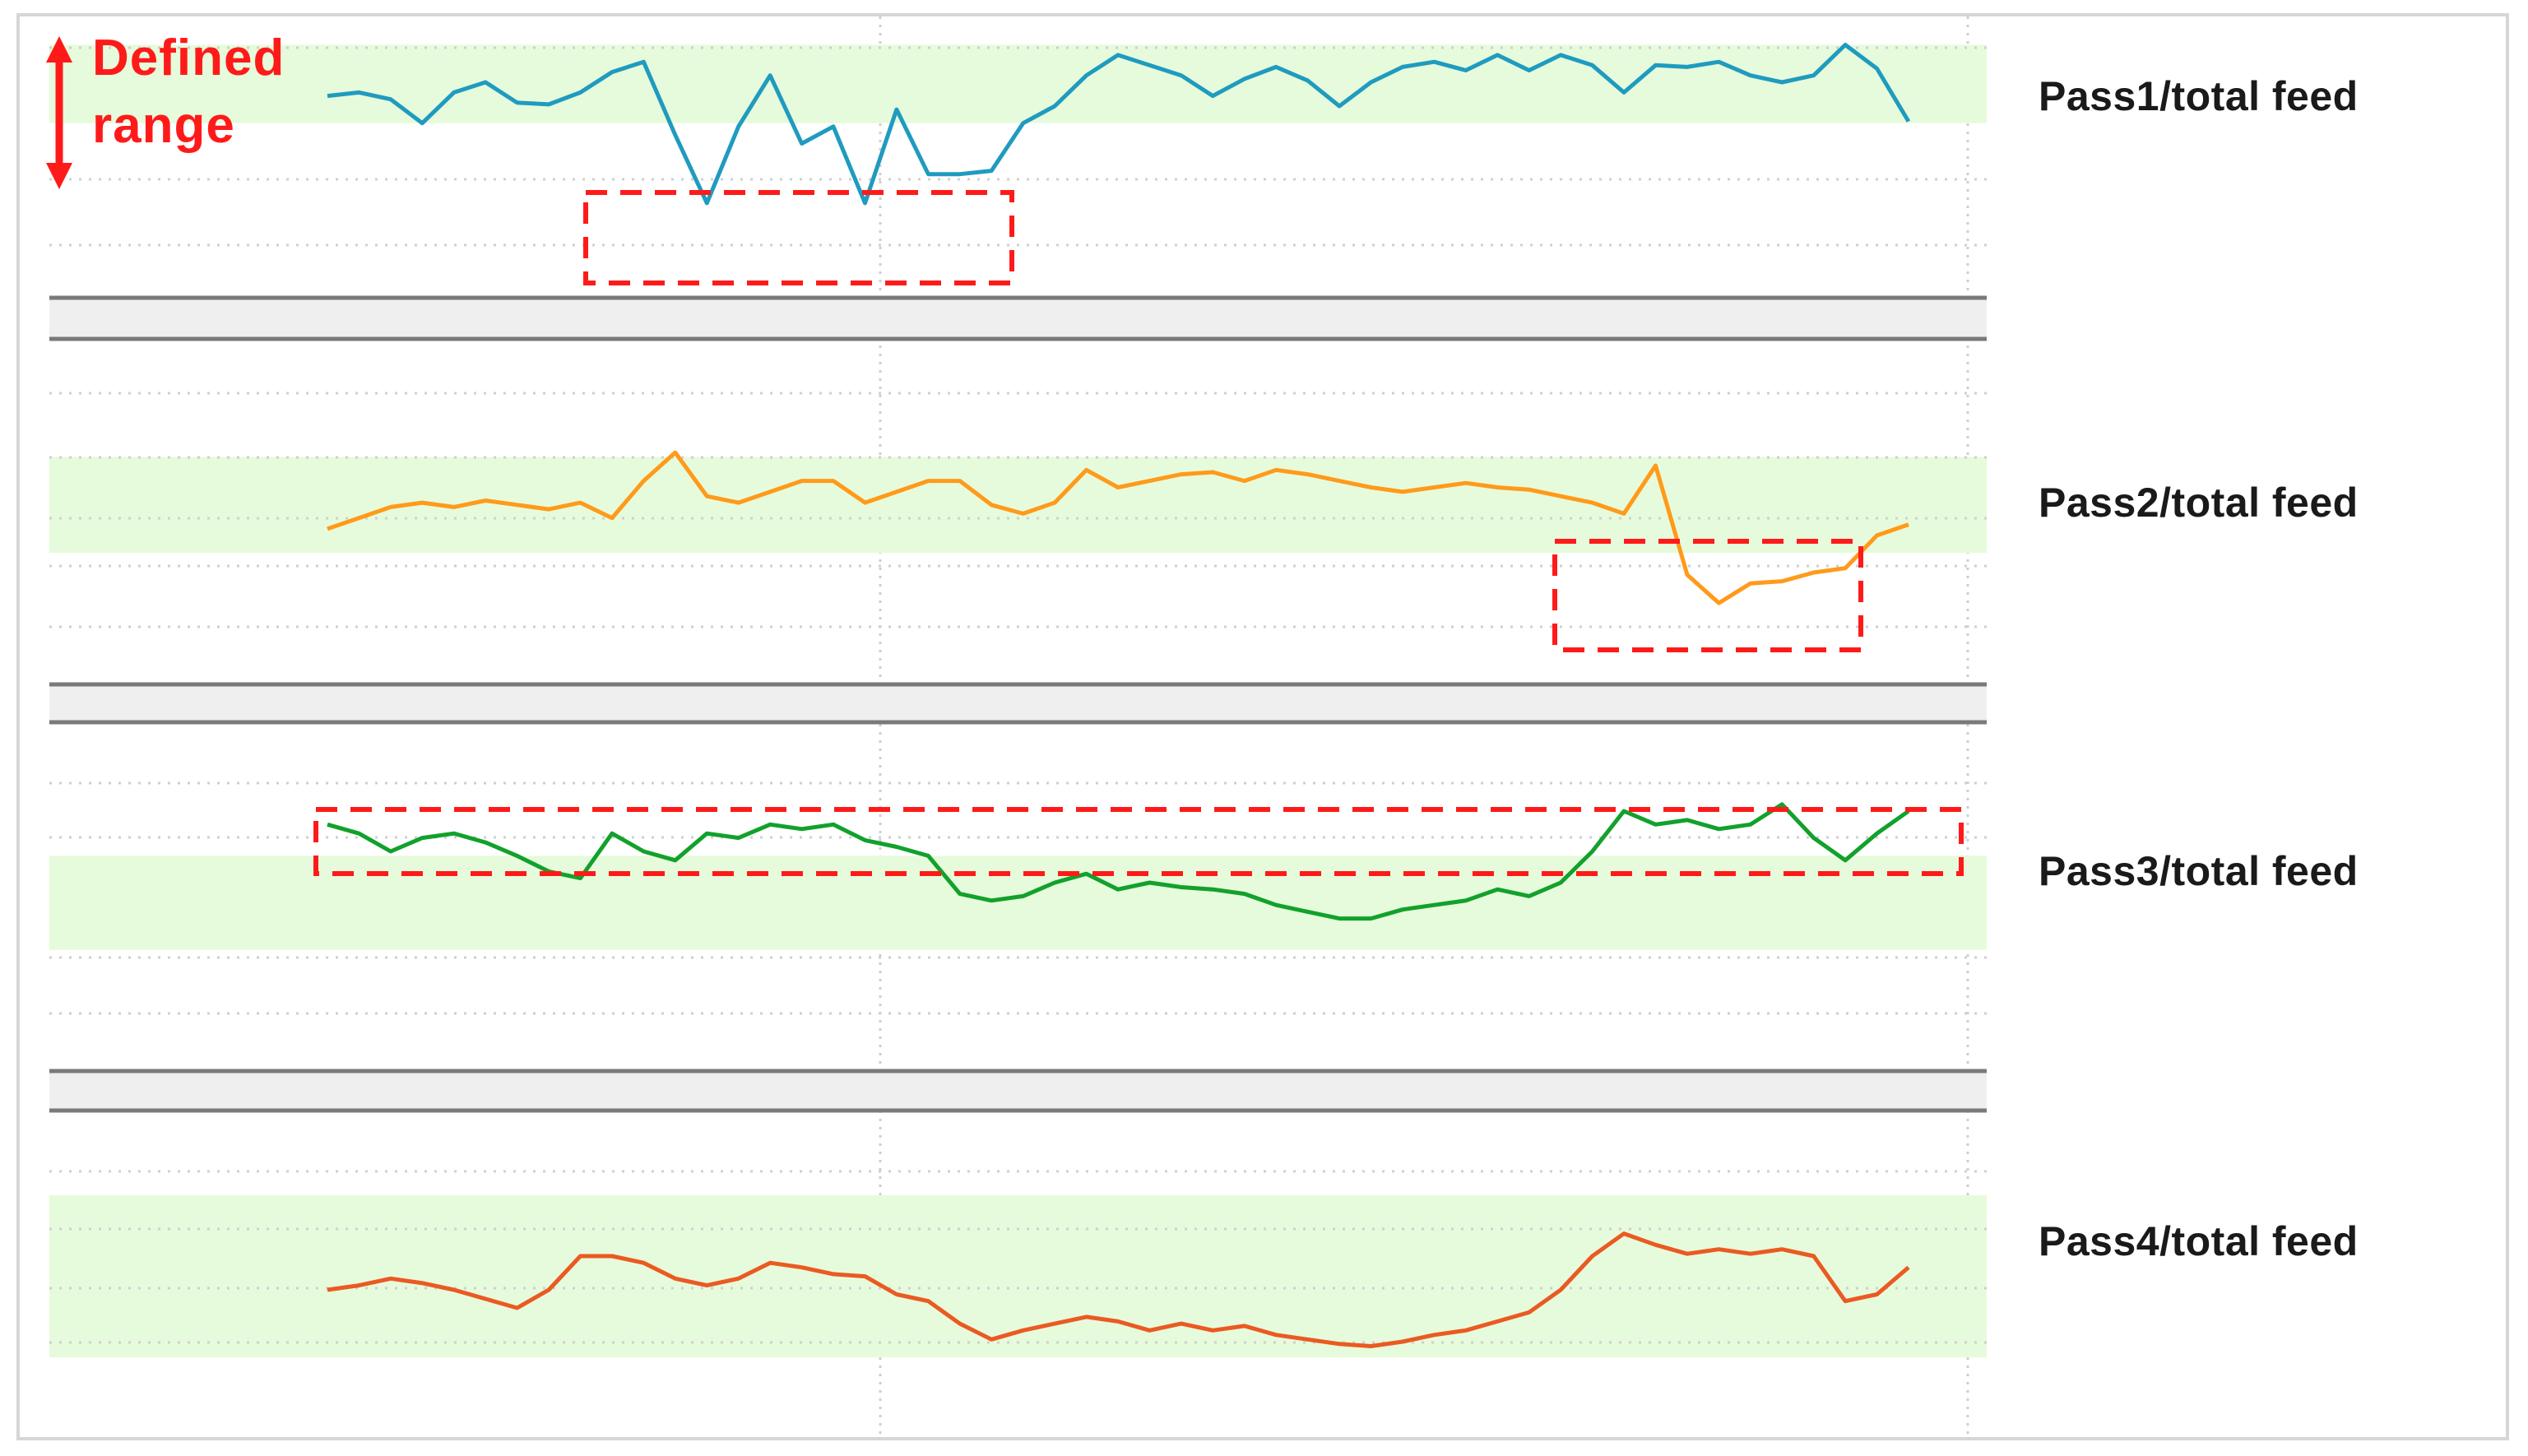  I want to click on pass1-label: Pass1/total feed, so click(2199, 96).